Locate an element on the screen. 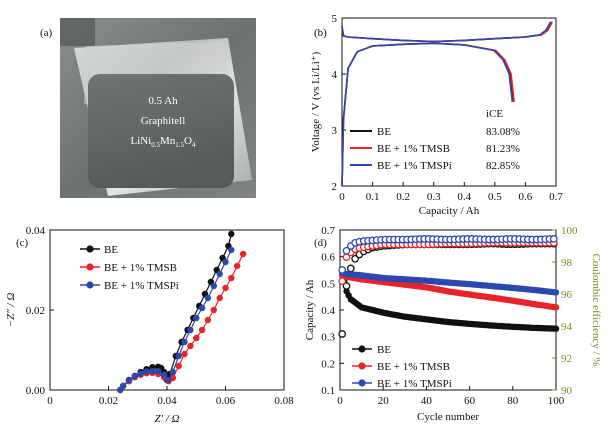 The width and height of the screenshot is (613, 434). chart-b-xtick-label-1: 0.1 is located at coordinates (373, 197).